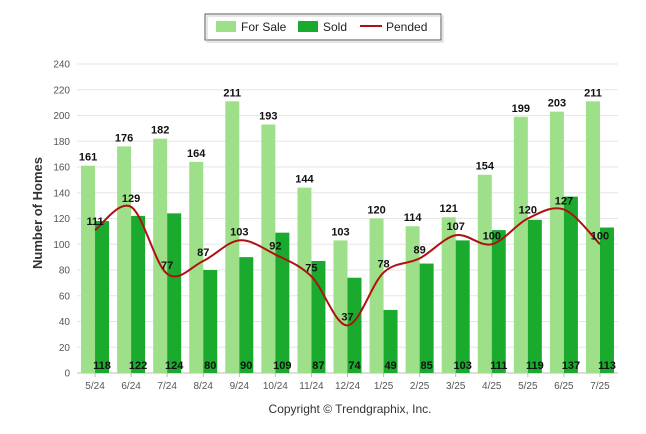 The height and width of the screenshot is (434, 646). I want to click on legend-shadow, so click(325, 29).